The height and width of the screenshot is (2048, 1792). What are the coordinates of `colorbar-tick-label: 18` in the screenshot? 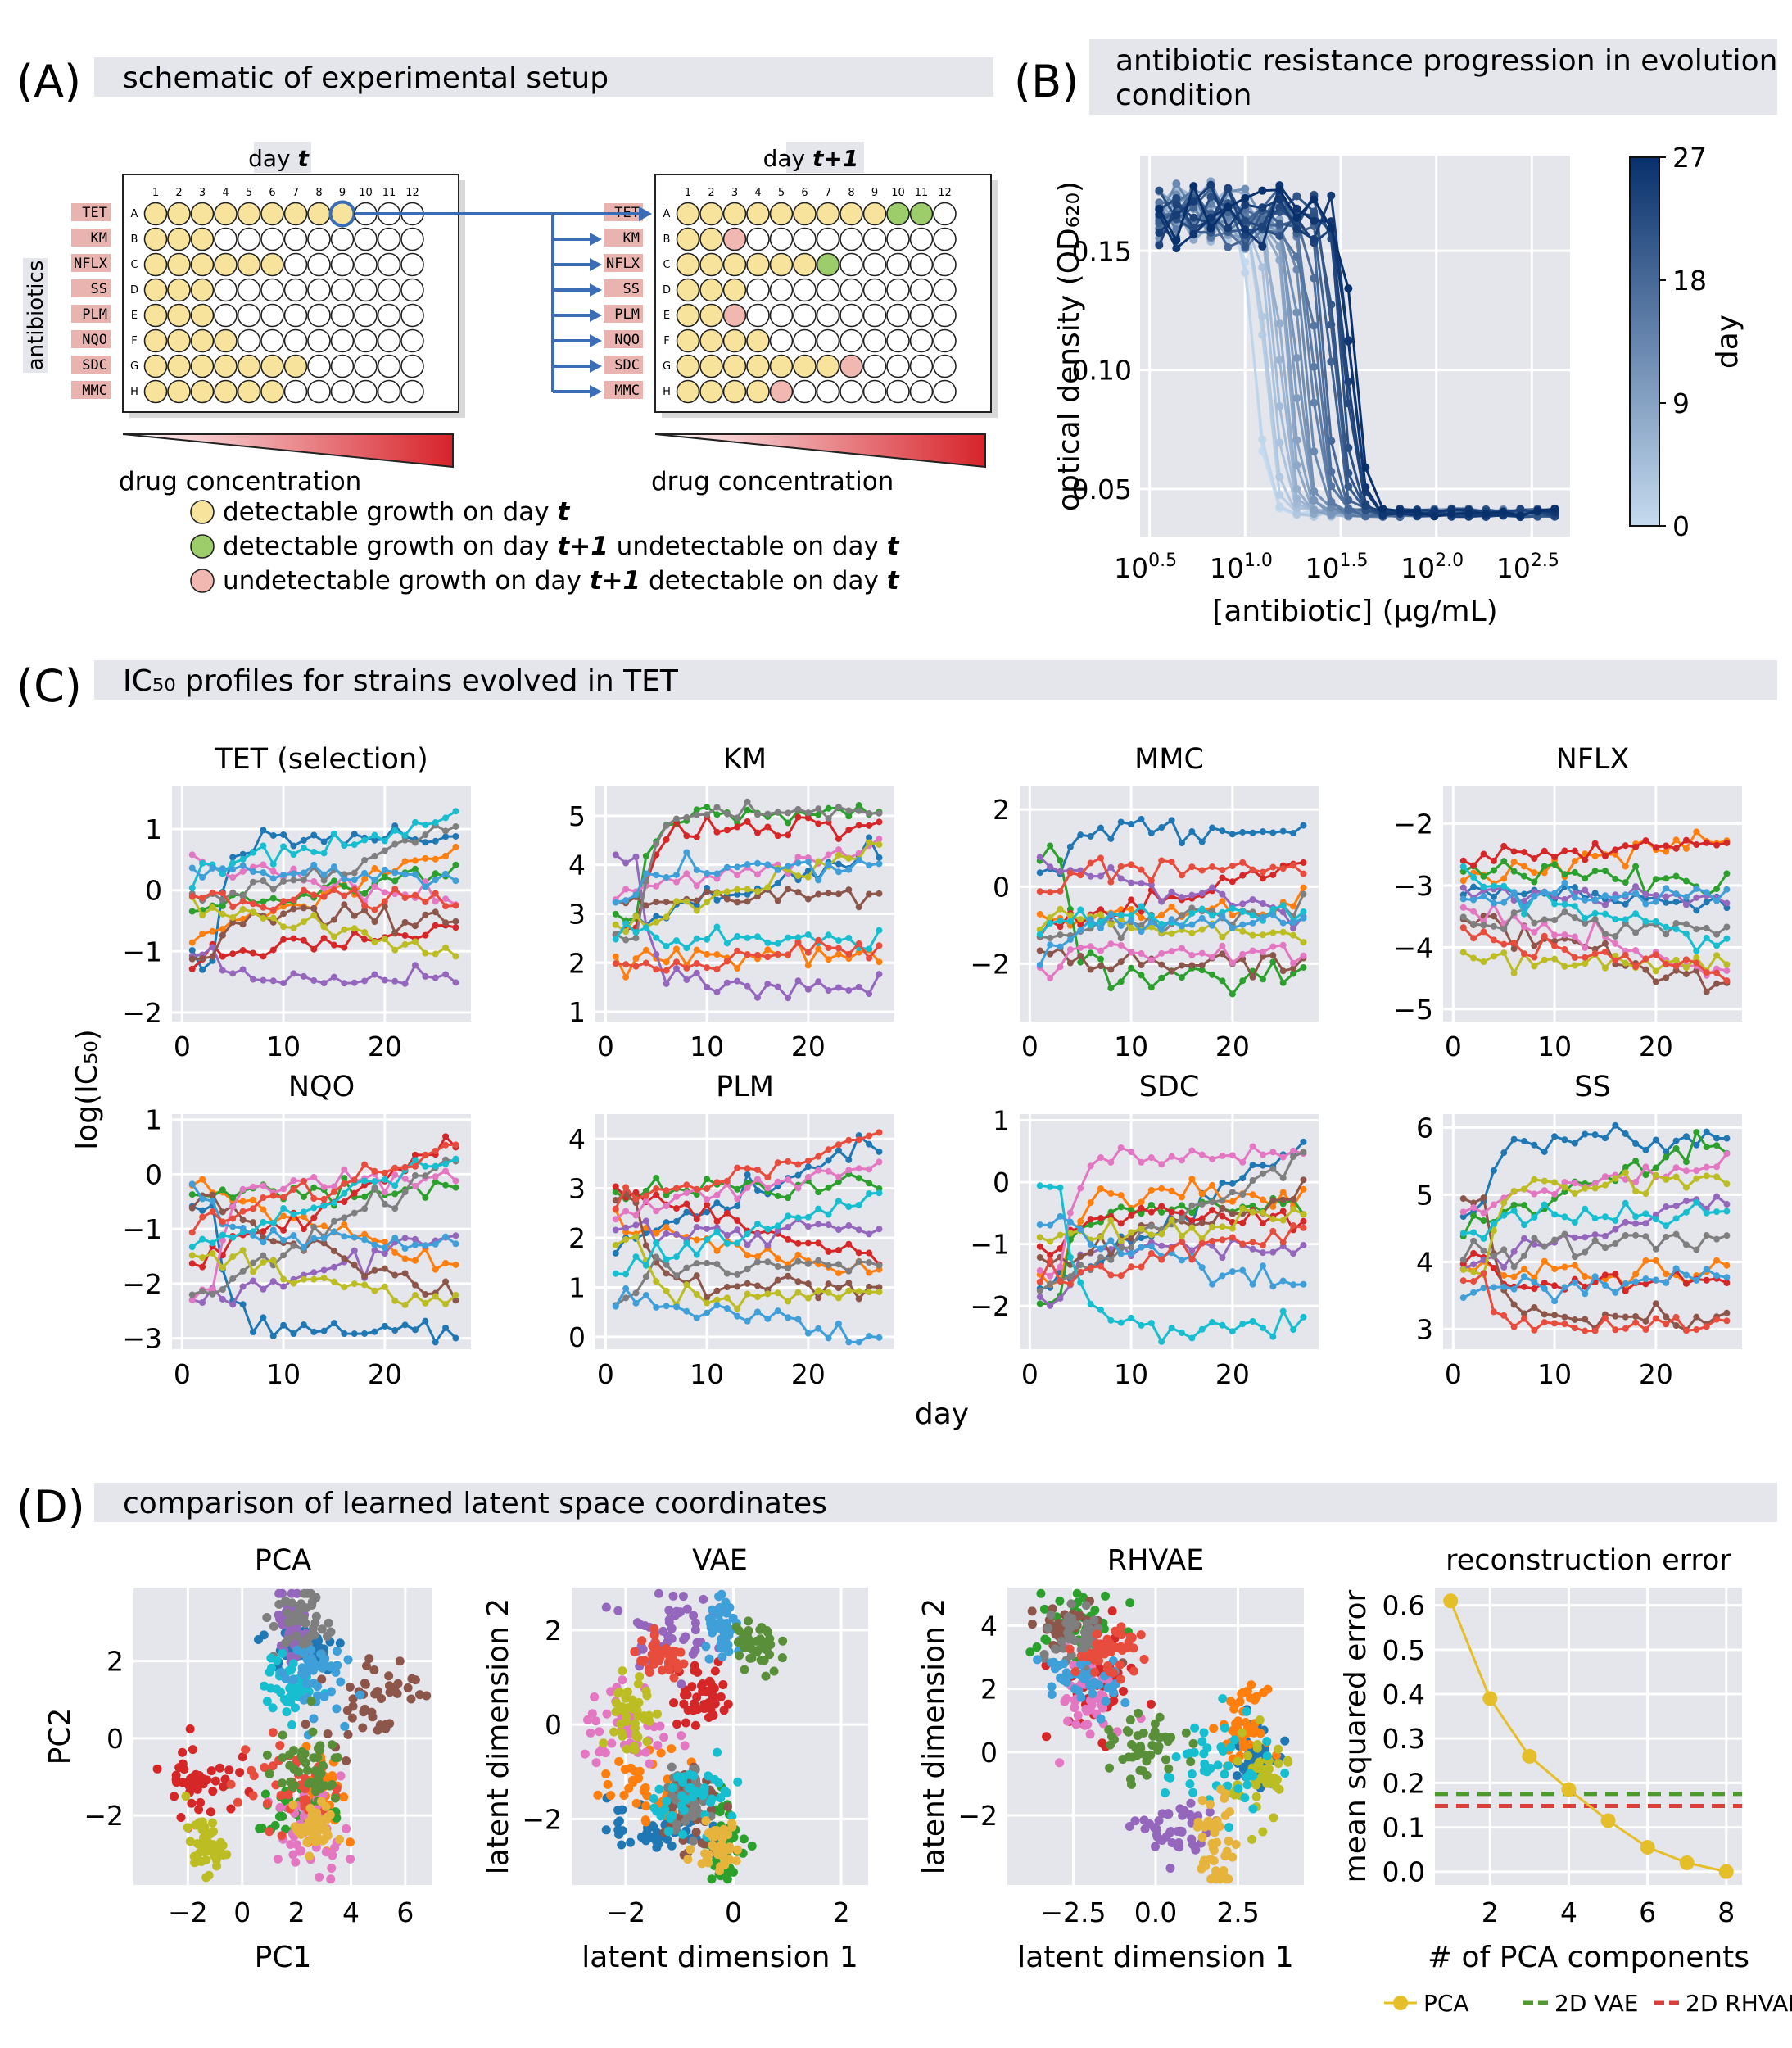 It's located at (1689, 281).